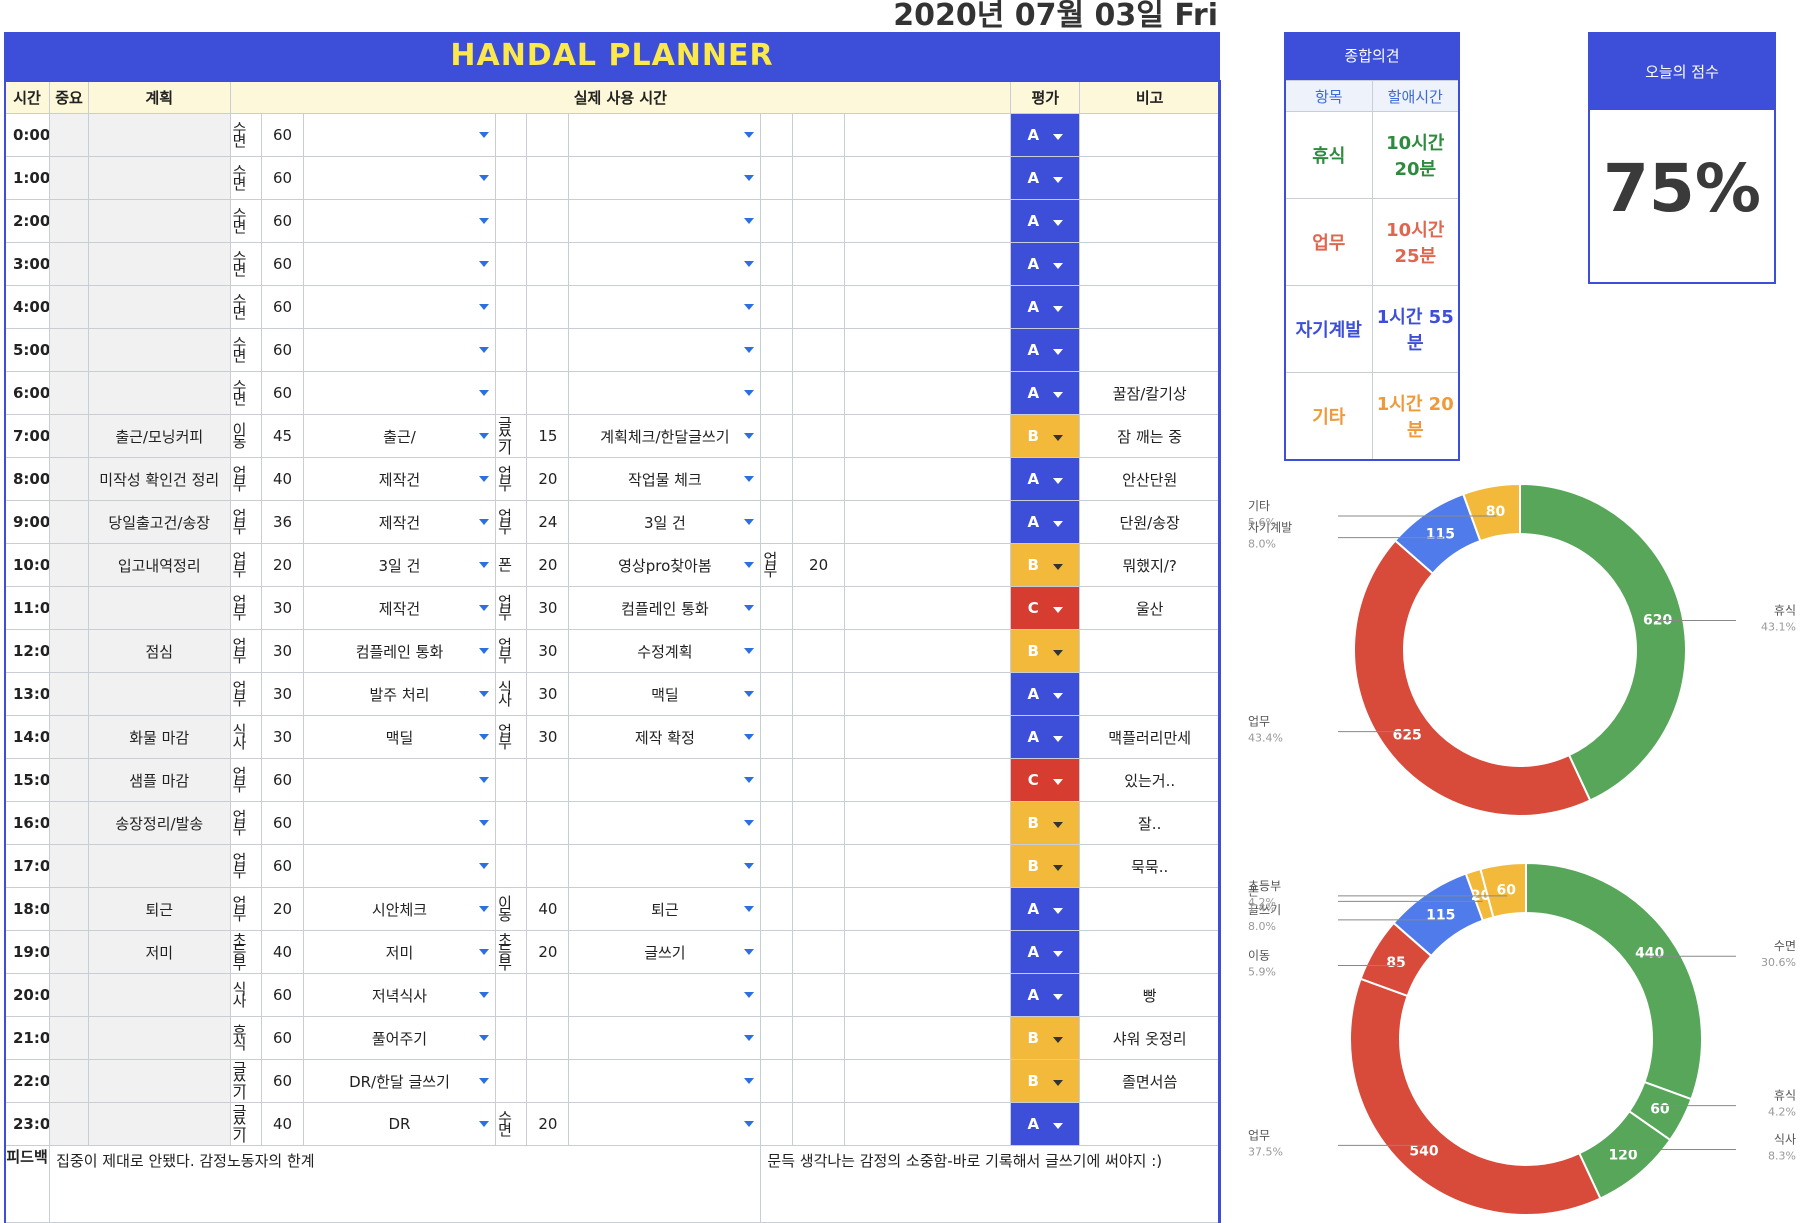  I want to click on activity-cell: 시안체크, so click(399, 909).